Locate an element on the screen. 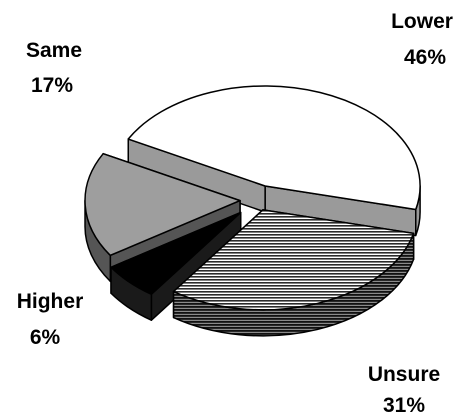  label-unsure: Unsure 31% is located at coordinates (404, 390).